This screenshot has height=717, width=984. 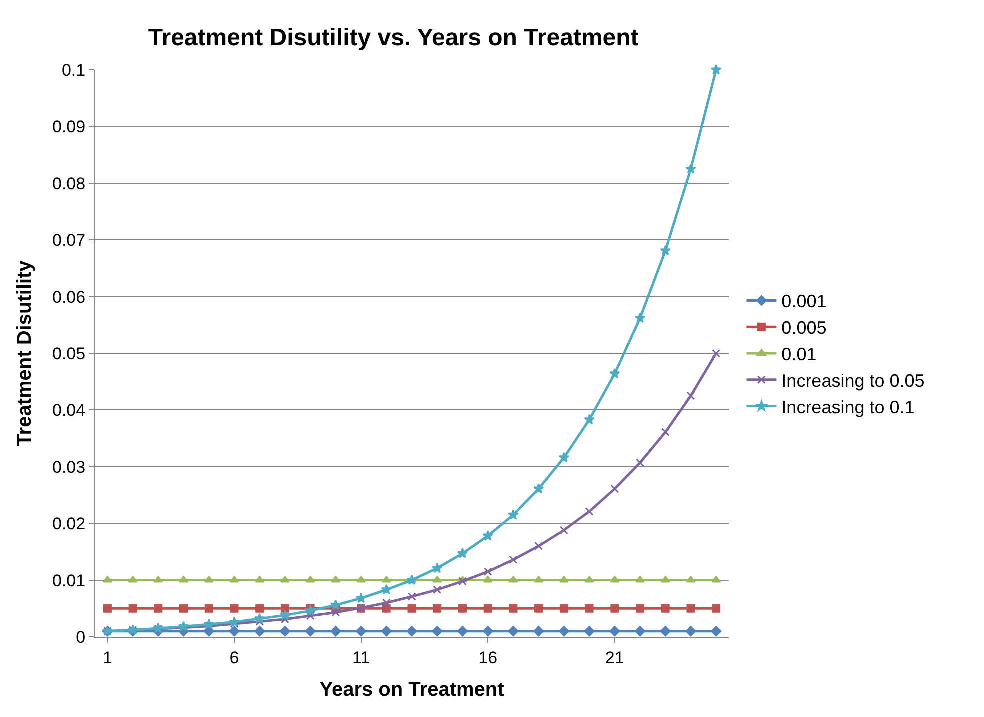 What do you see at coordinates (81, 637) in the screenshot?
I see `y-tick-label: 0` at bounding box center [81, 637].